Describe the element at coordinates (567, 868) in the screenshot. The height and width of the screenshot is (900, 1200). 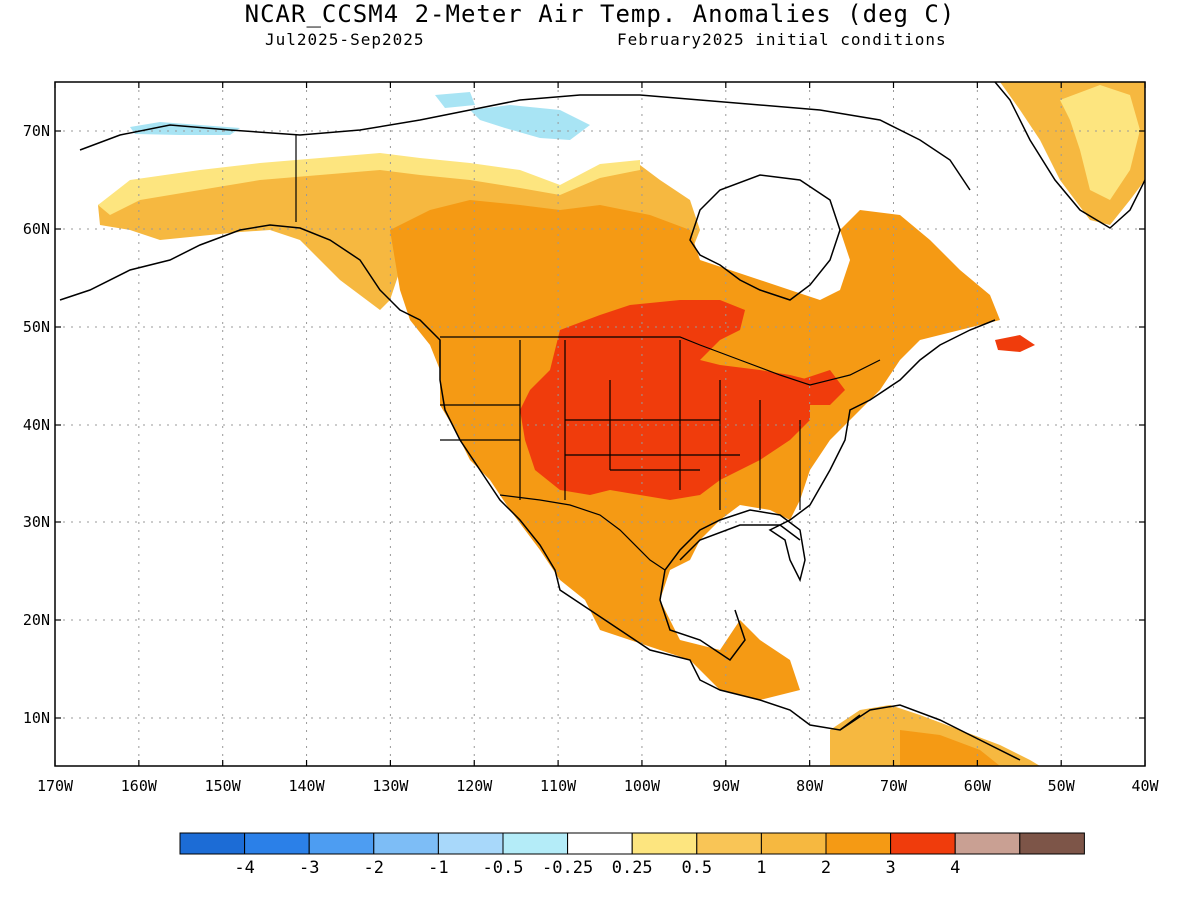
I see `legend-label: -0.25` at that location.